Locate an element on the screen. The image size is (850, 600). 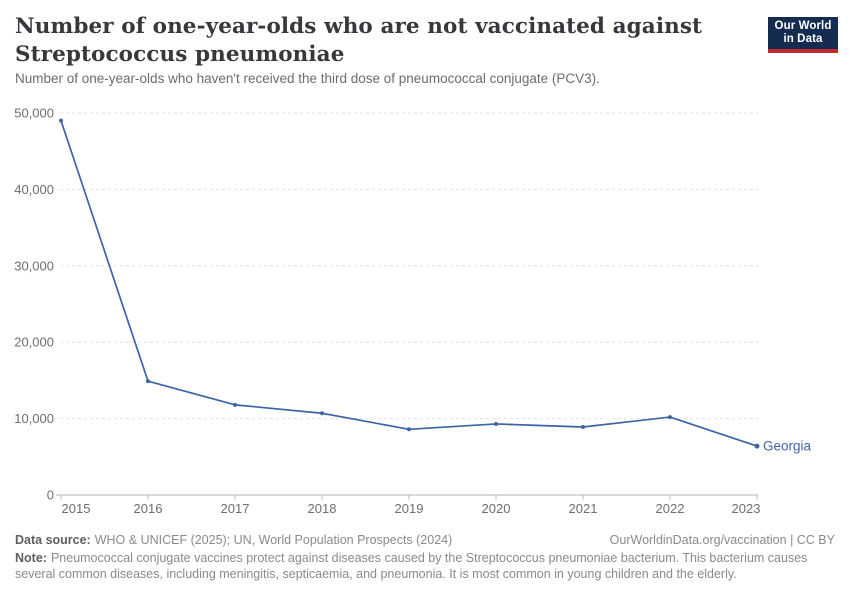
x-axis-tick-label: 2018 is located at coordinates (322, 508).